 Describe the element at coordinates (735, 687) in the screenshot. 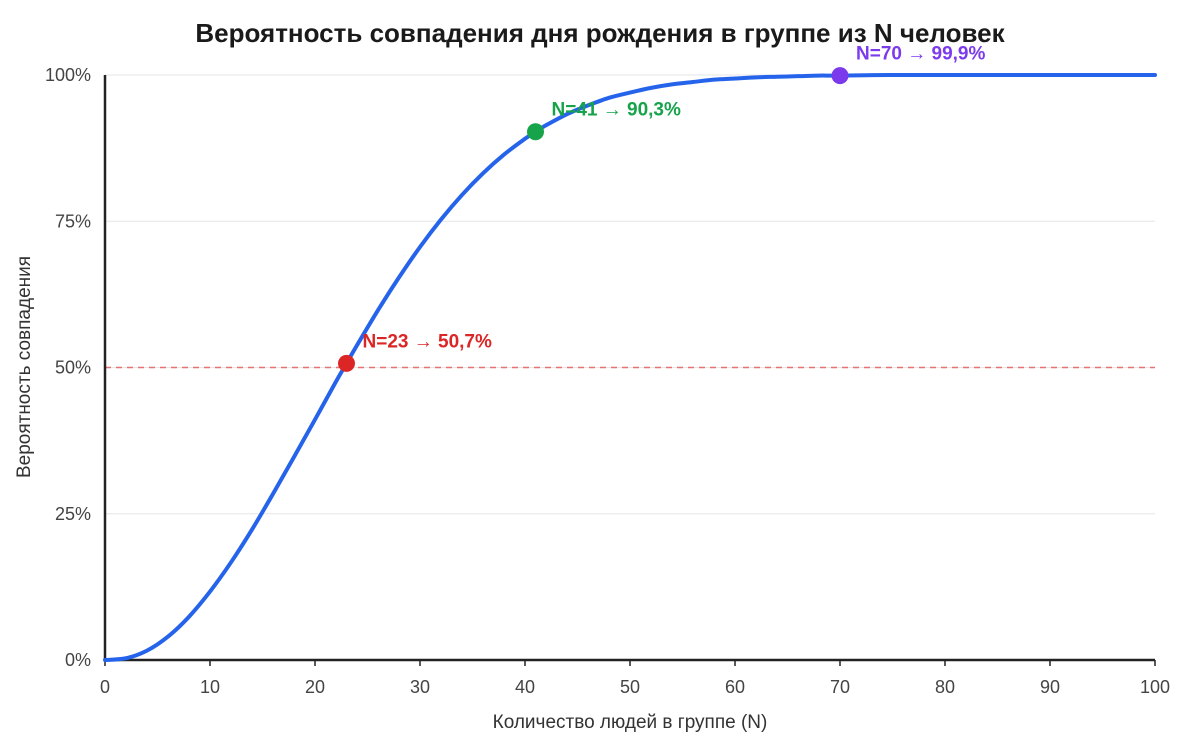

I see `x-tick-label-6: 60` at that location.